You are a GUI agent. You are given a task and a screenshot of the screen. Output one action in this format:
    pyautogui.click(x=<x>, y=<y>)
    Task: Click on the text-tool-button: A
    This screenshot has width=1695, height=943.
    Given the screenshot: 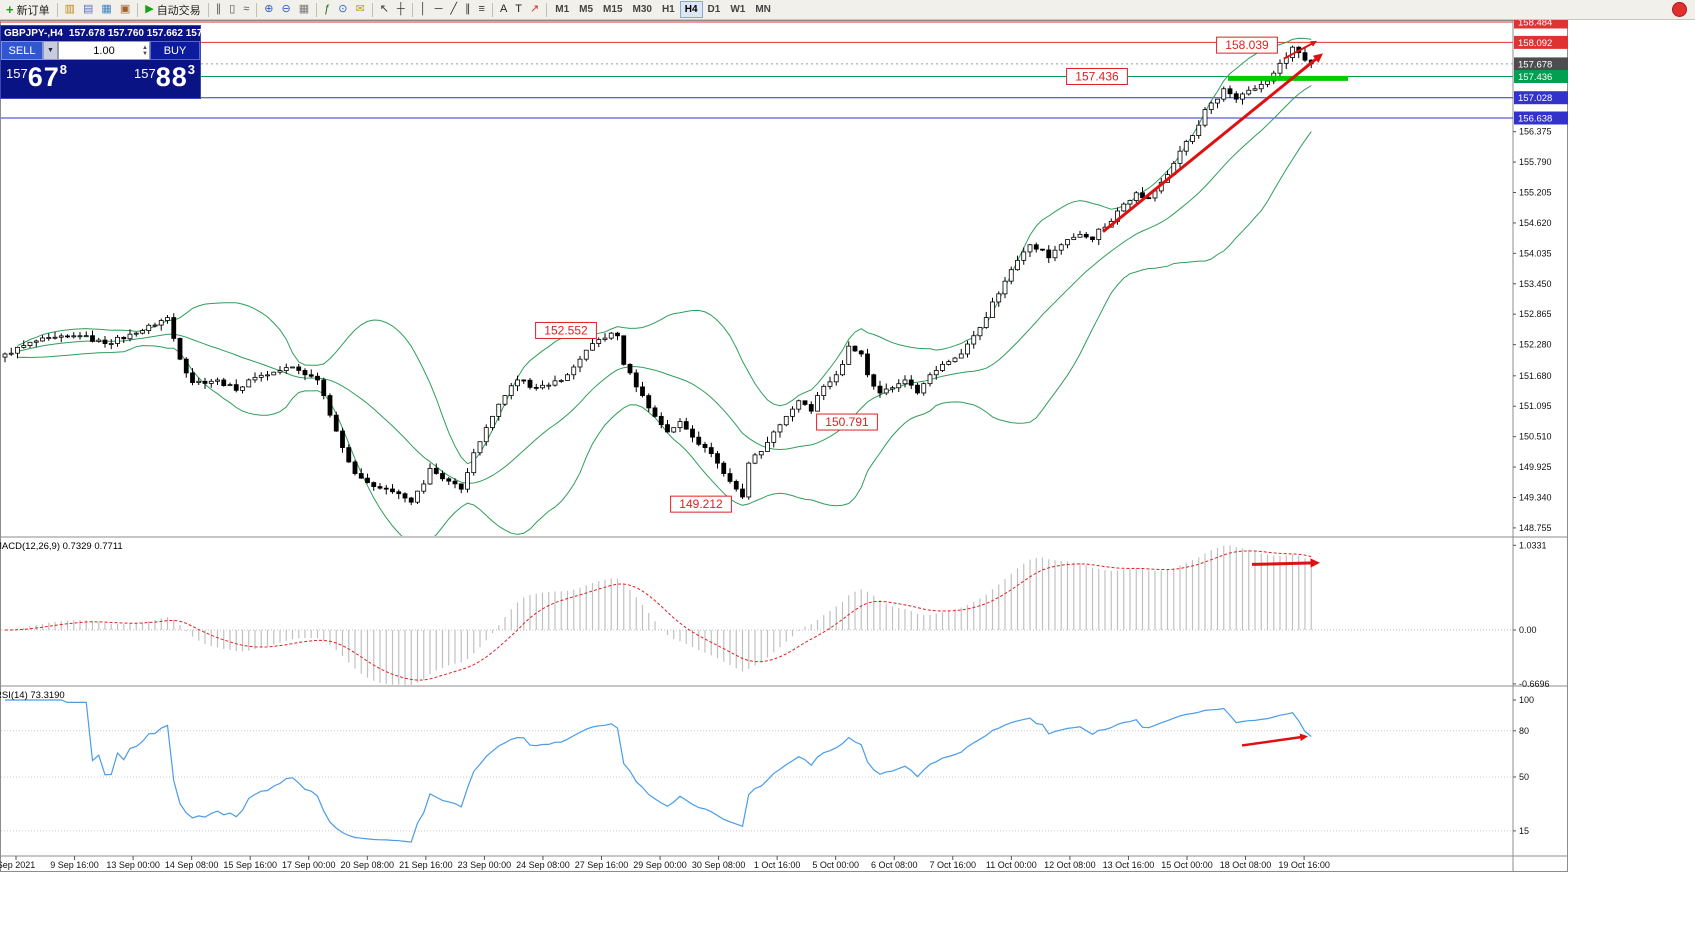 What is the action you would take?
    pyautogui.click(x=503, y=9)
    